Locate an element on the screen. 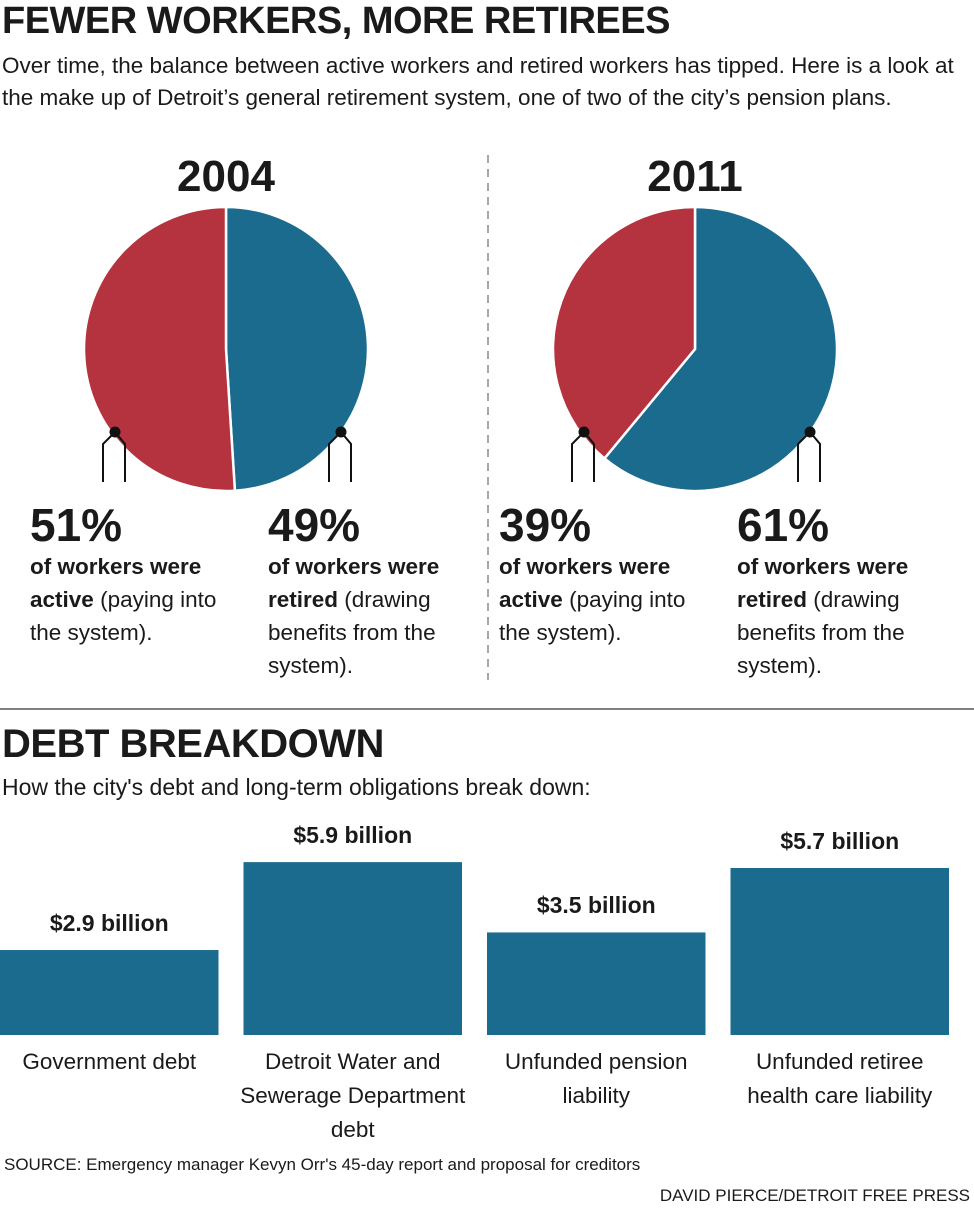  value-label: $5.9 billion is located at coordinates (353, 835).